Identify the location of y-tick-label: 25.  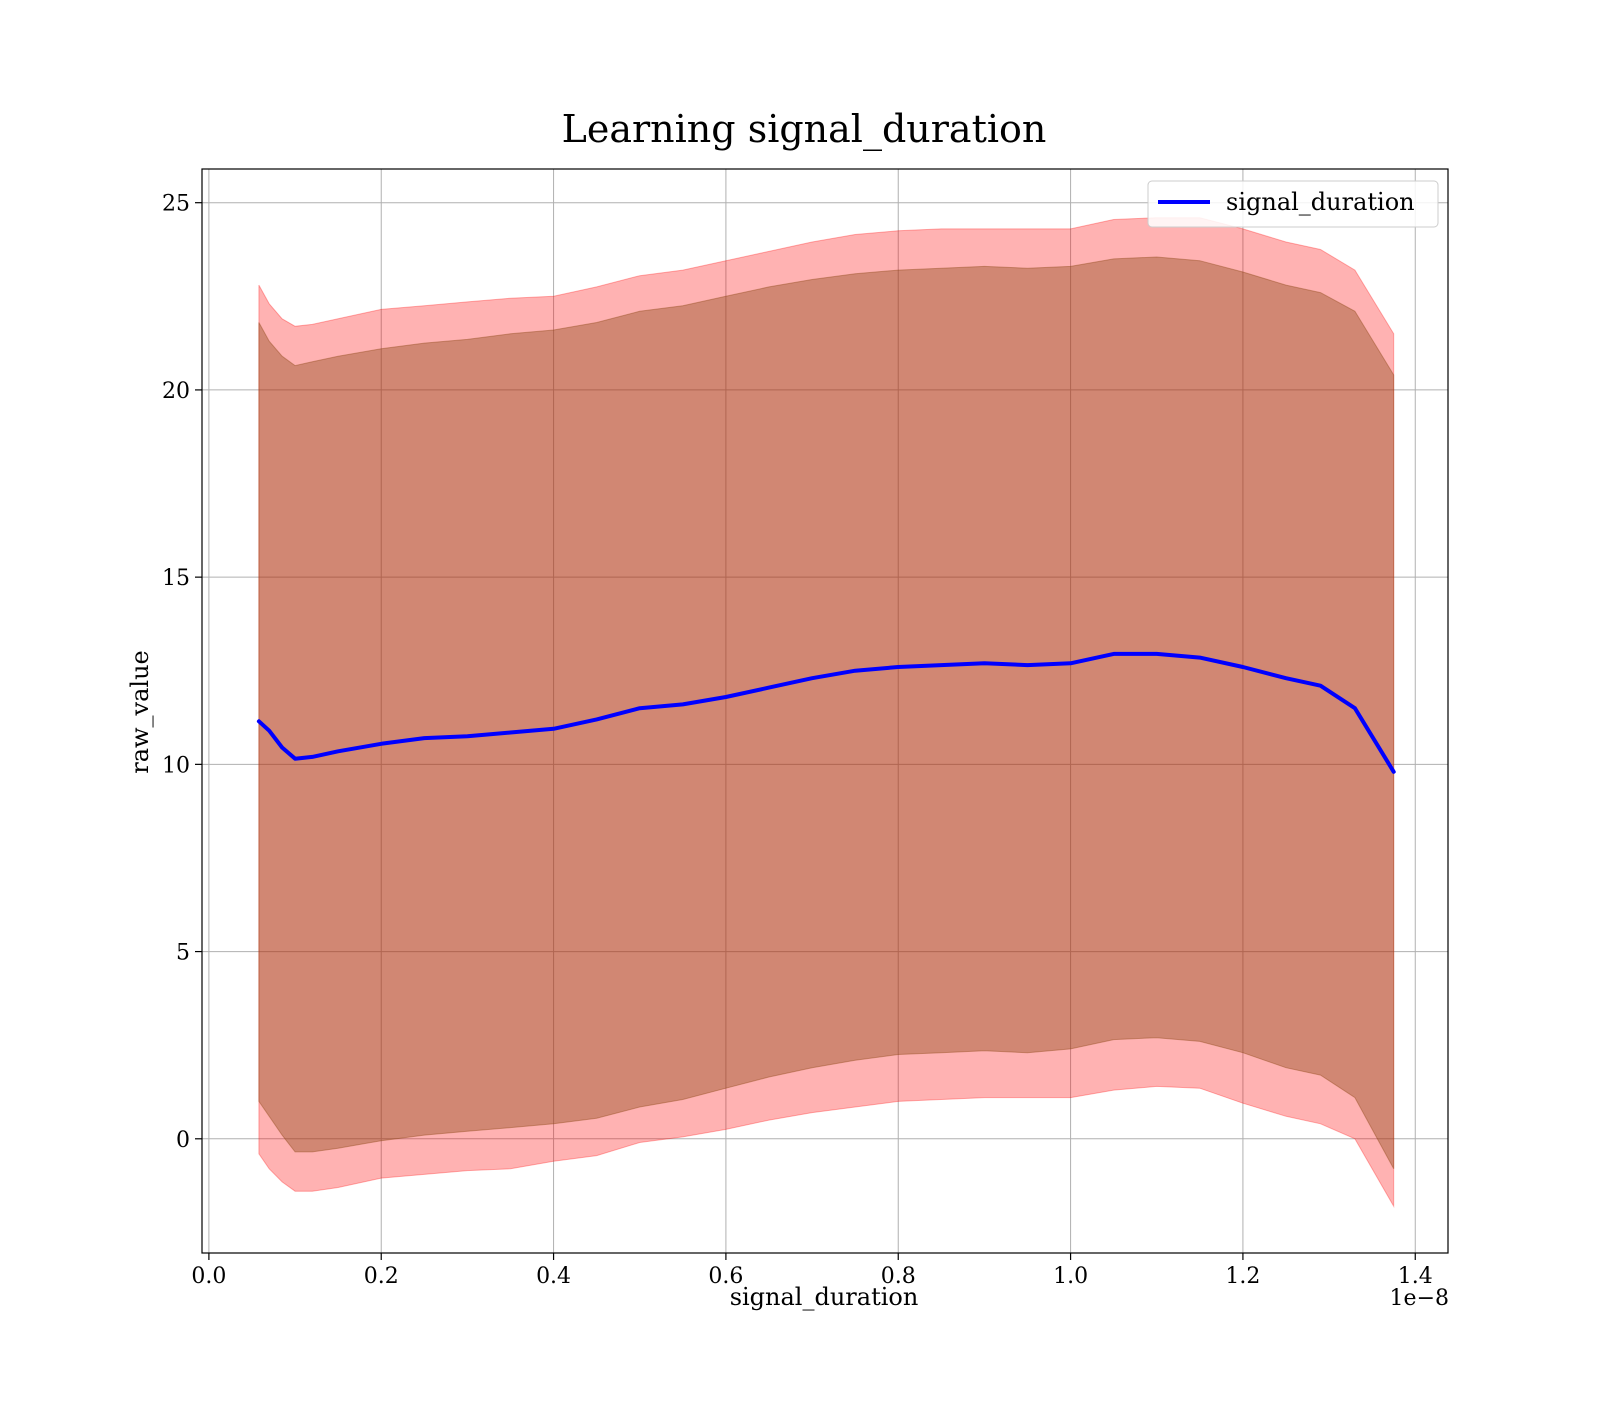
(176, 204).